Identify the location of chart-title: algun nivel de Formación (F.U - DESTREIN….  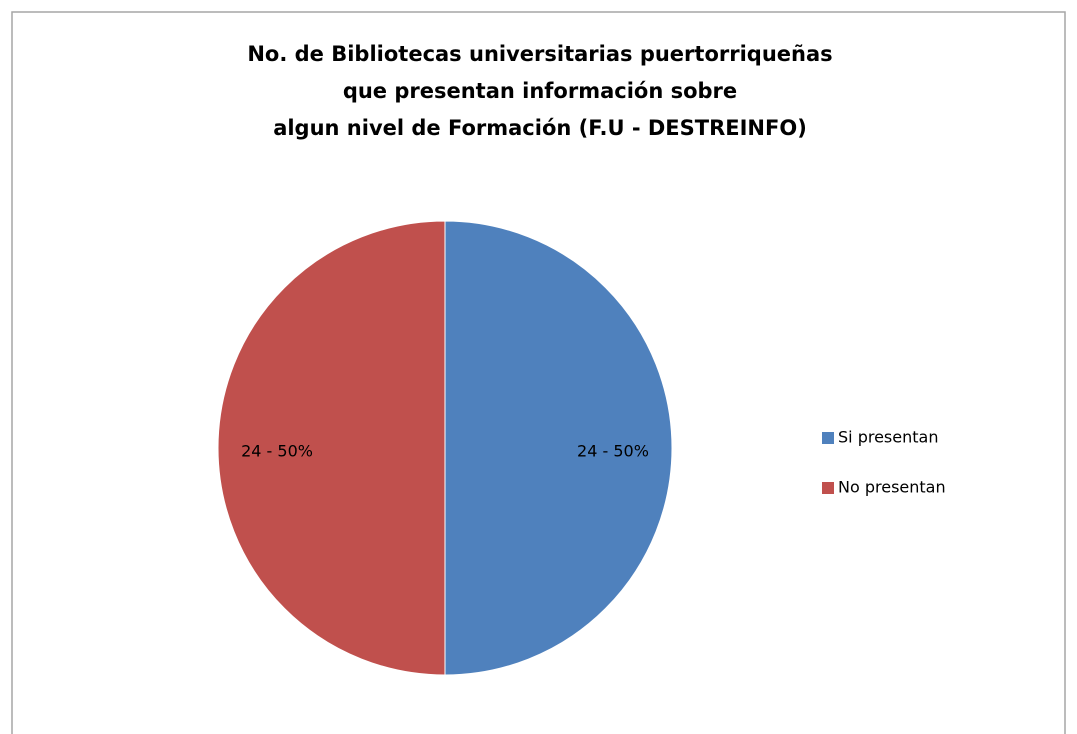
(540, 128).